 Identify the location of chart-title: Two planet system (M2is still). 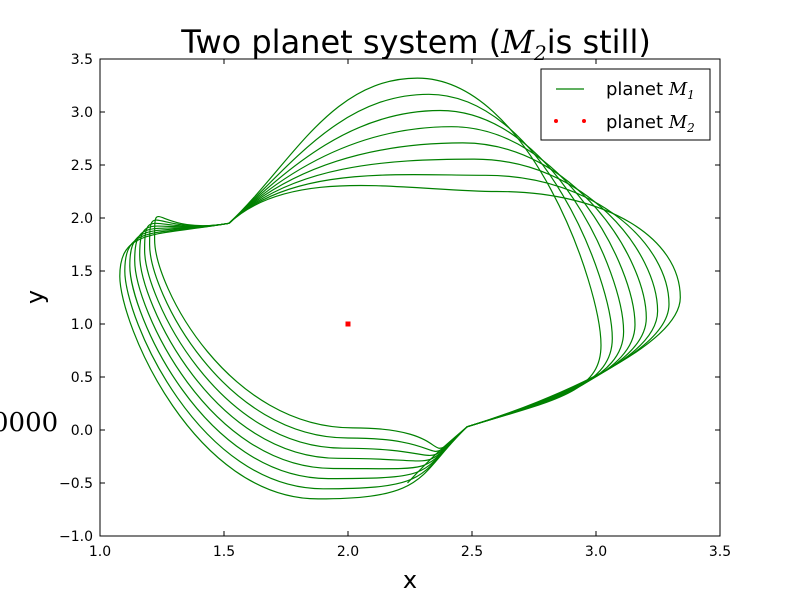
(415, 44).